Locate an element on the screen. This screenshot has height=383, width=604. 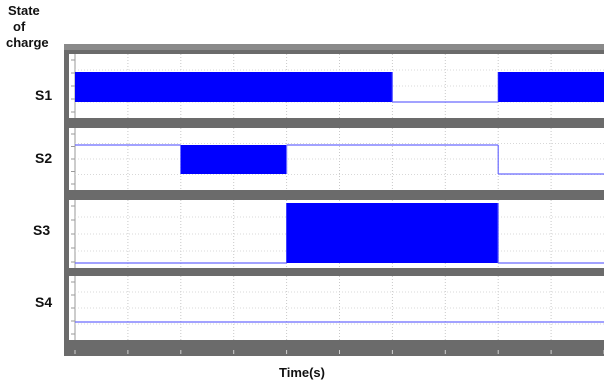
series-label-s4: S4 is located at coordinates (44, 302).